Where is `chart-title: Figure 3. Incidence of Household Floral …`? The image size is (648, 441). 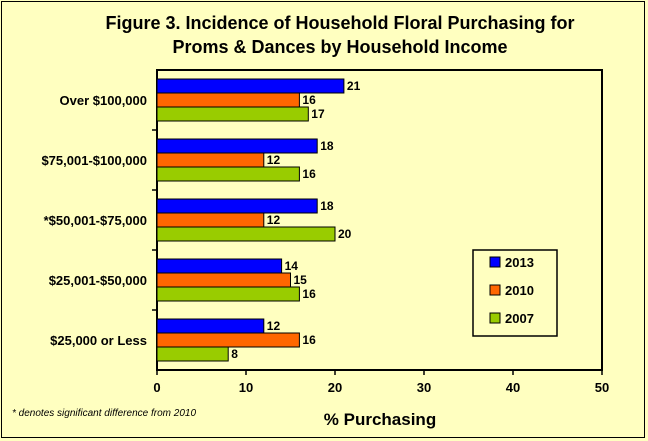
chart-title: Figure 3. Incidence of Household Floral … is located at coordinates (340, 23).